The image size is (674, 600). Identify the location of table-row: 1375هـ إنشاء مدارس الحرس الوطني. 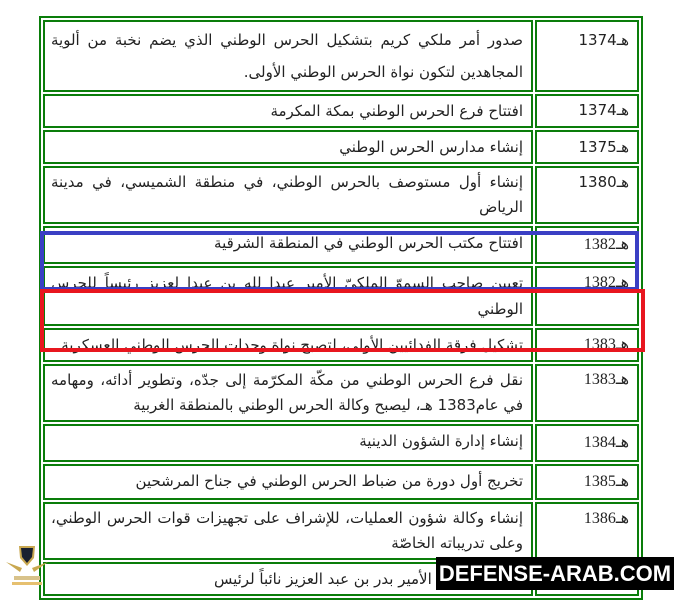
(341, 147).